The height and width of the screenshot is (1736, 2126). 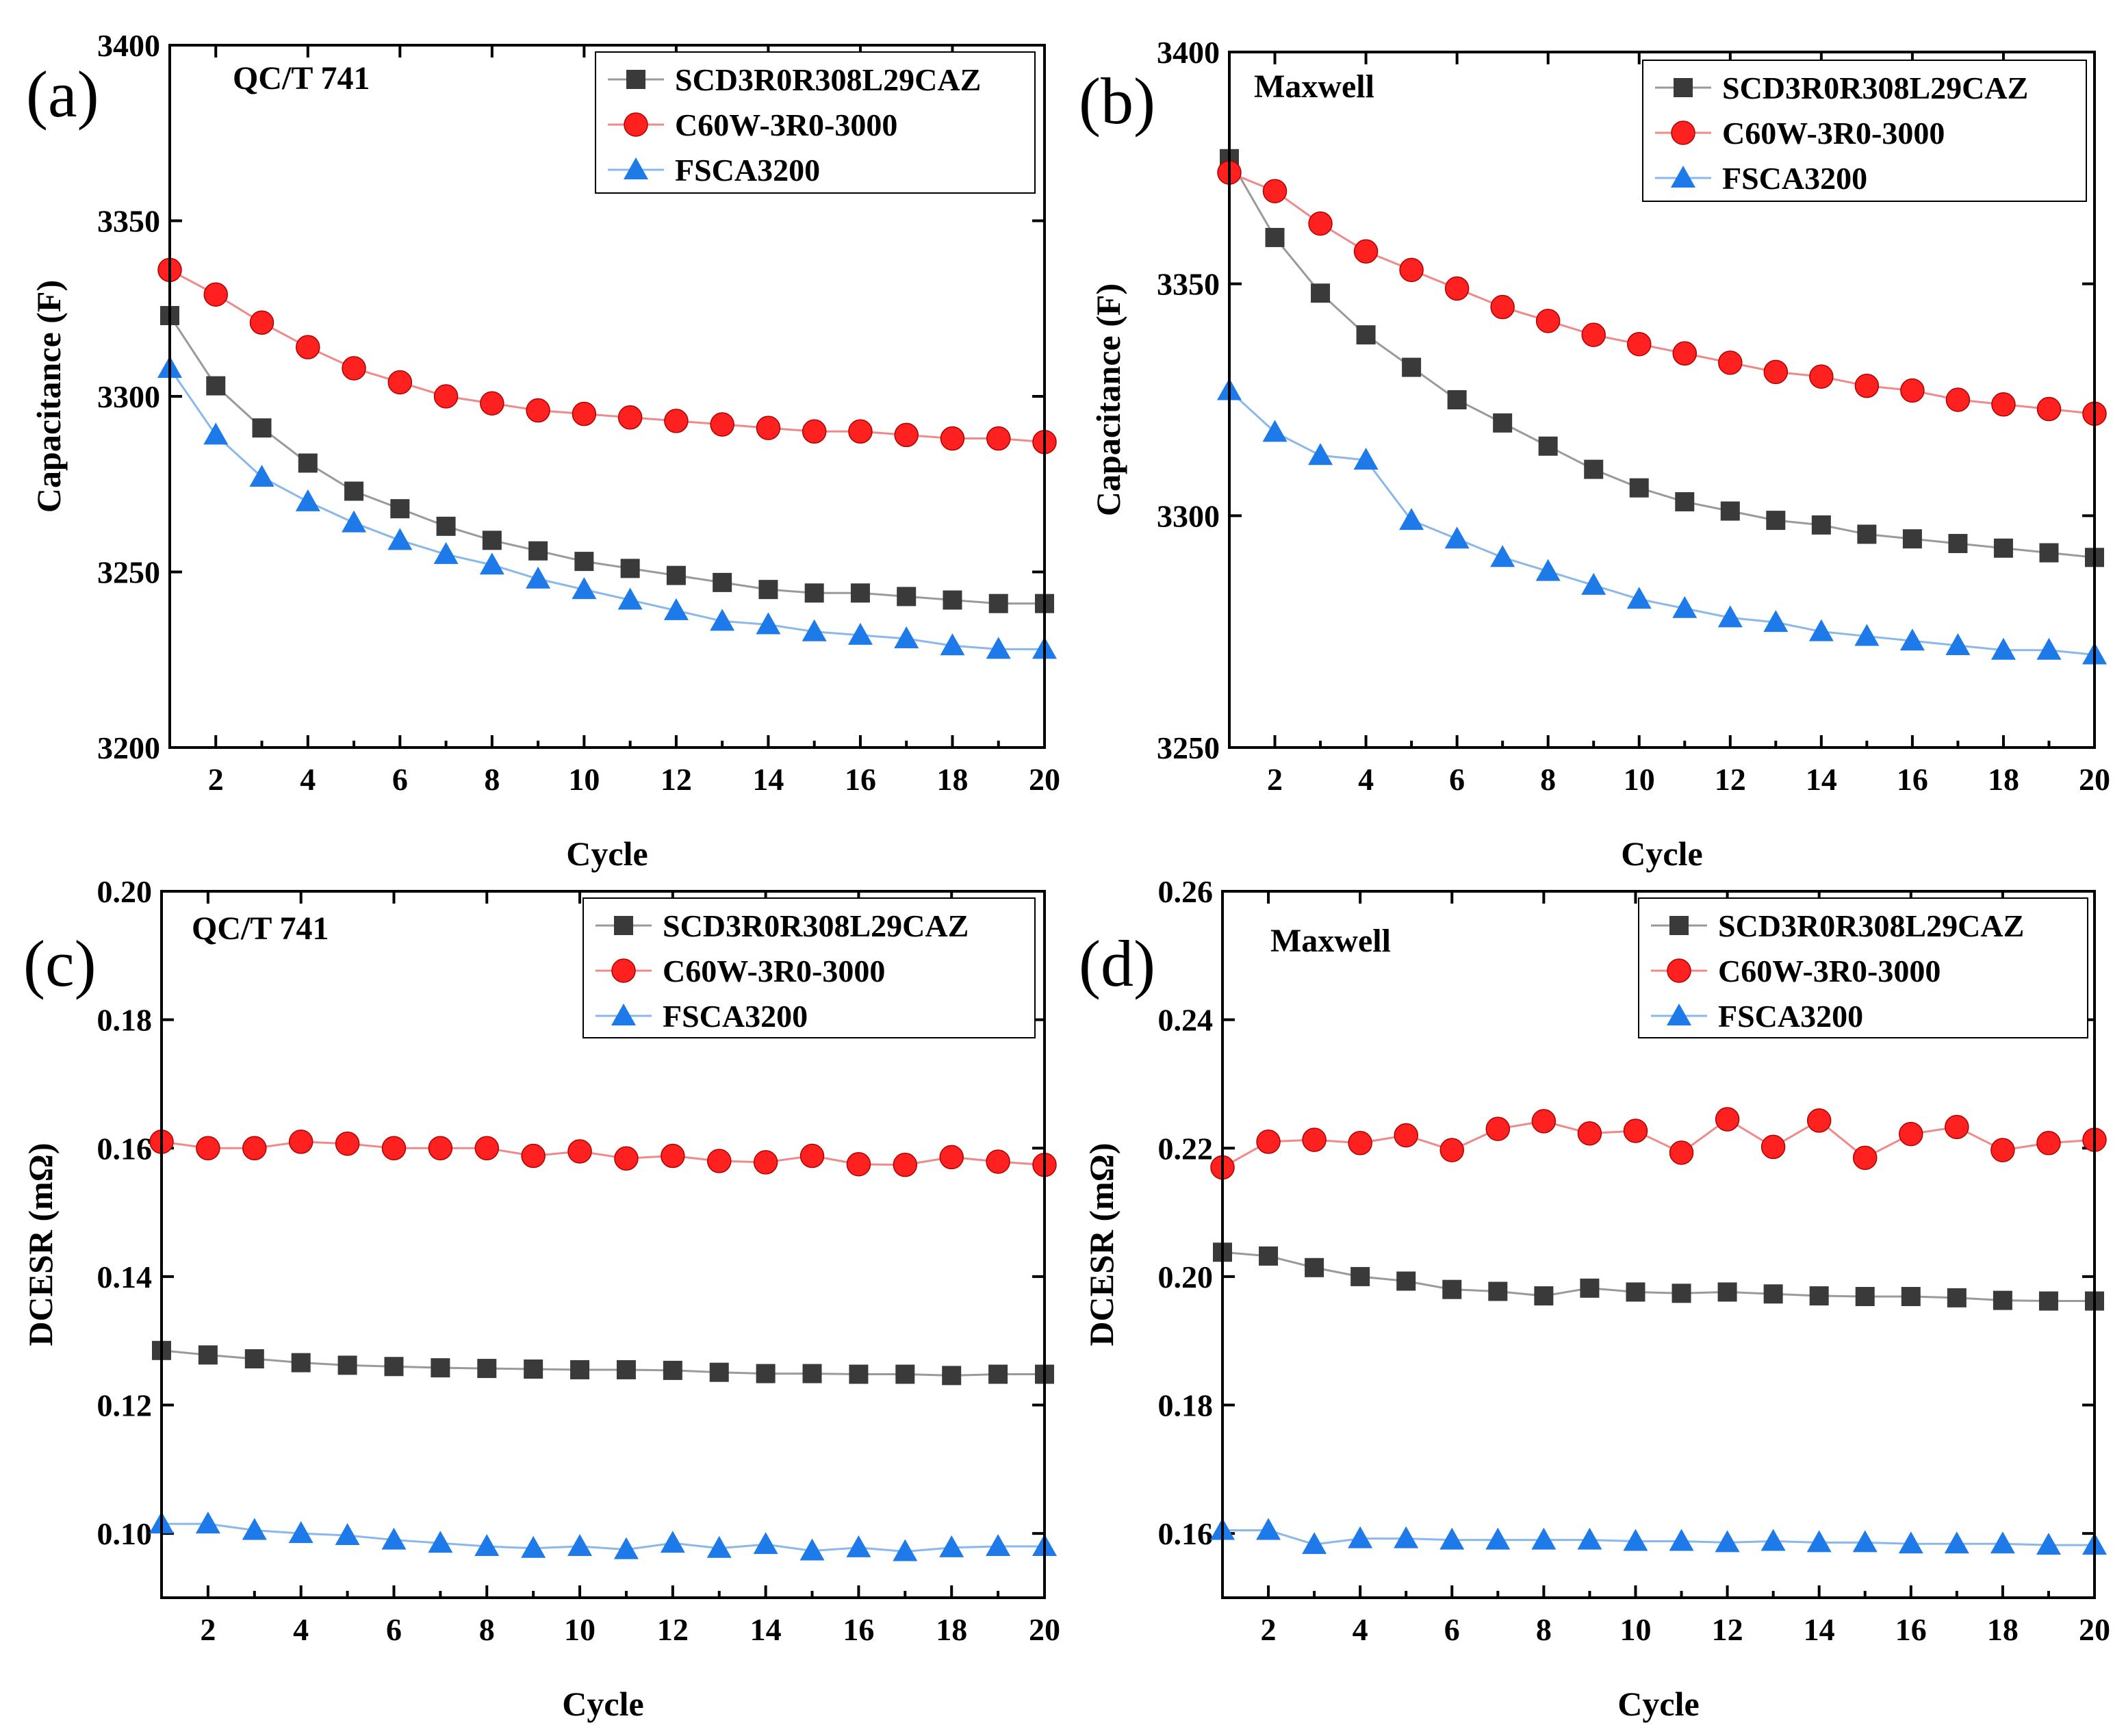 I want to click on x-tick-label: 6, so click(x=1452, y=1629).